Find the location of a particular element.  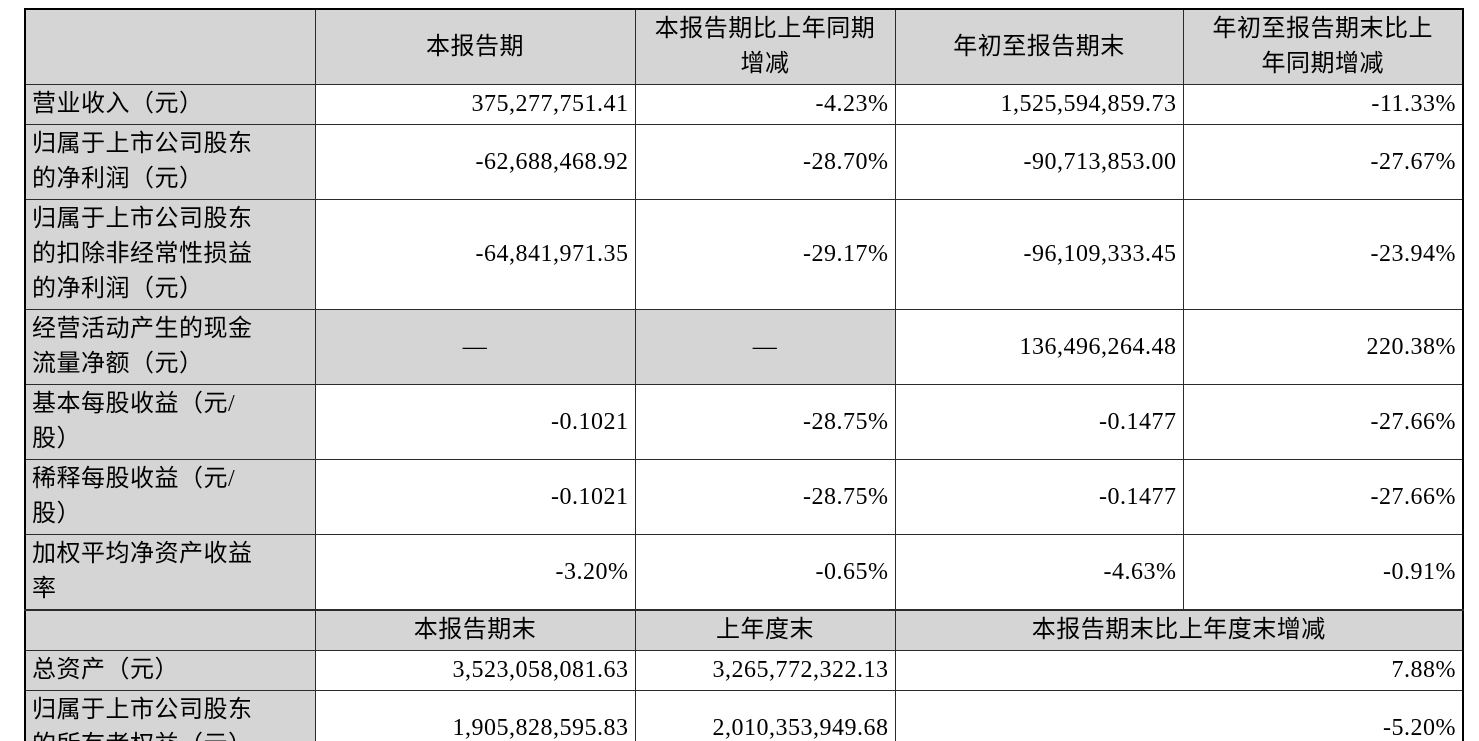

metric-value: 1,905,828,595.83 is located at coordinates (475, 715).